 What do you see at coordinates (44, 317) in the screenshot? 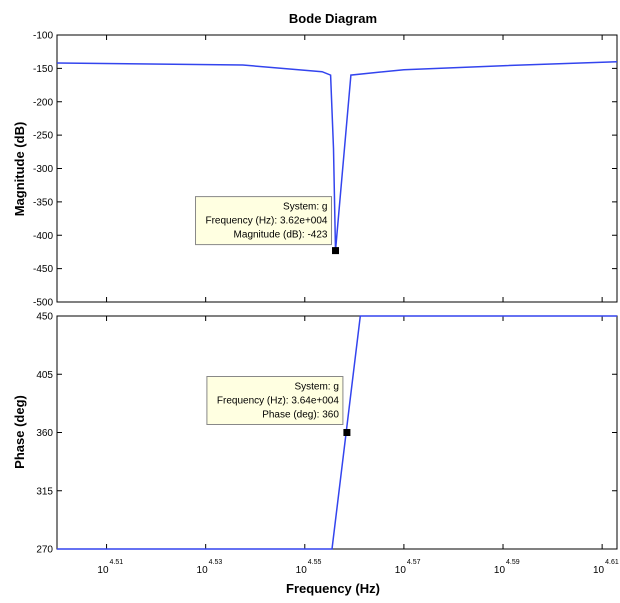
I see `y-tick-label: 450` at bounding box center [44, 317].